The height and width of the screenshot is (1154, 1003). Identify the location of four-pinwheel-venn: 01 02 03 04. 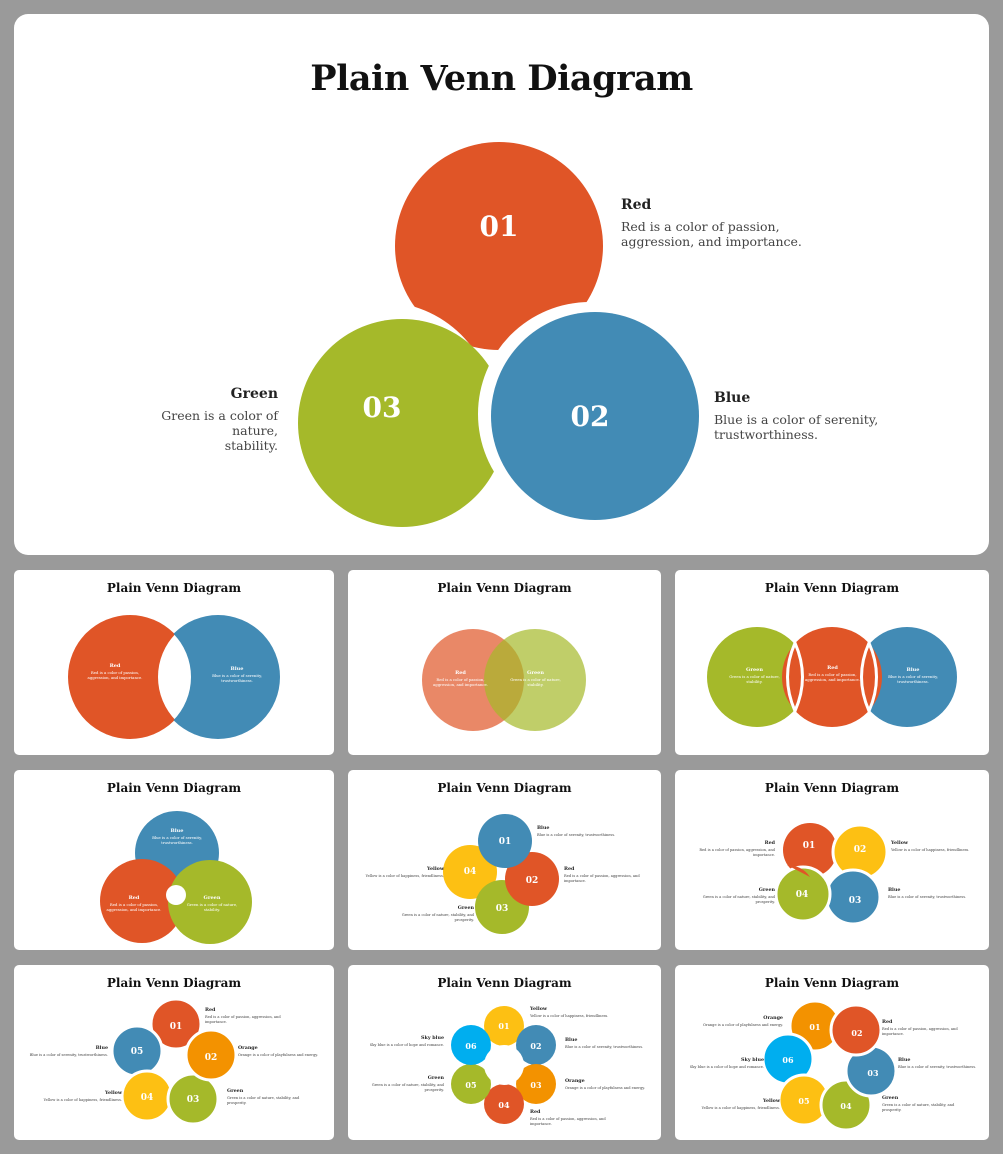
(831, 874).